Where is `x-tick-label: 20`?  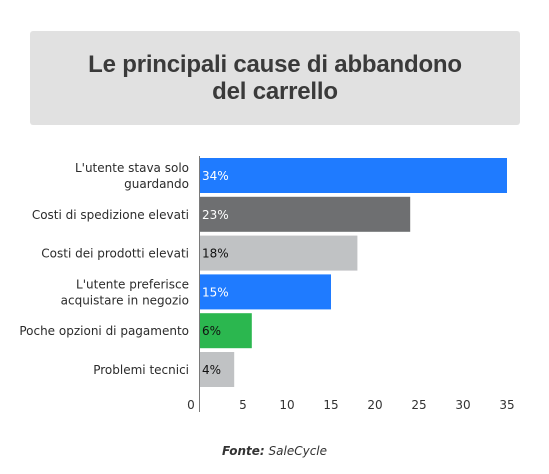 x-tick-label: 20 is located at coordinates (374, 405).